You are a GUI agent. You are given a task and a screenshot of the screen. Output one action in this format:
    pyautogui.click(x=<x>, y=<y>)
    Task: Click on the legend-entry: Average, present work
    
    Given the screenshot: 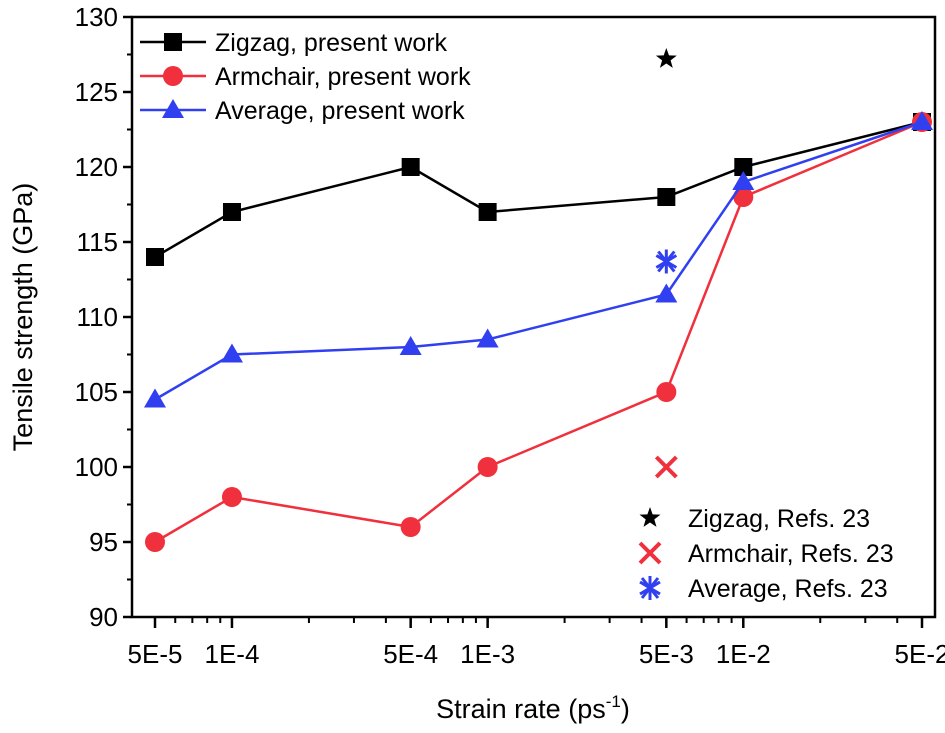 What is the action you would take?
    pyautogui.click(x=302, y=111)
    